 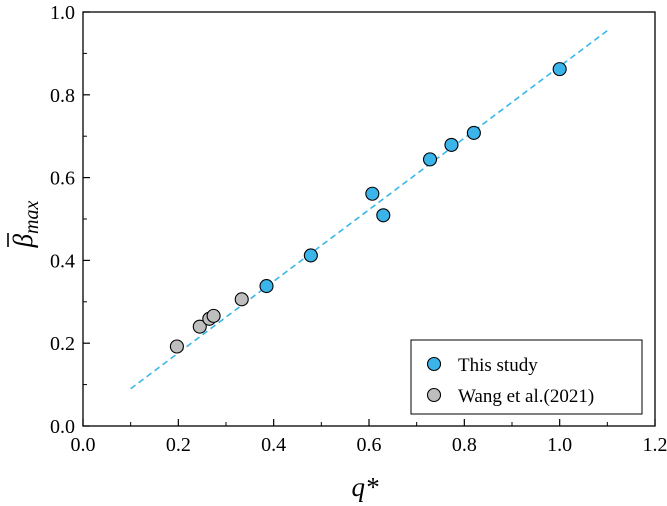 I want to click on svg-text: βmax, so click(x=25, y=224).